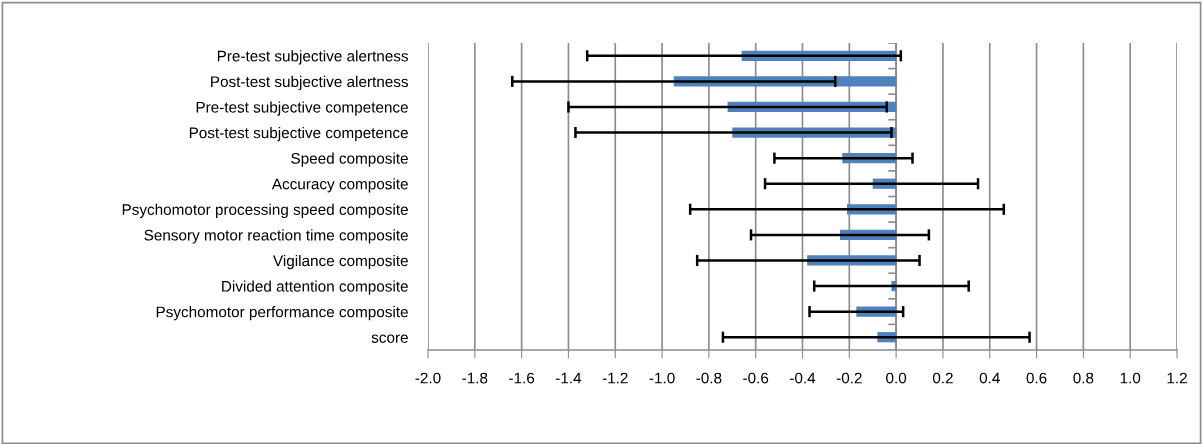  I want to click on x-tick-label: -1.8, so click(475, 378).